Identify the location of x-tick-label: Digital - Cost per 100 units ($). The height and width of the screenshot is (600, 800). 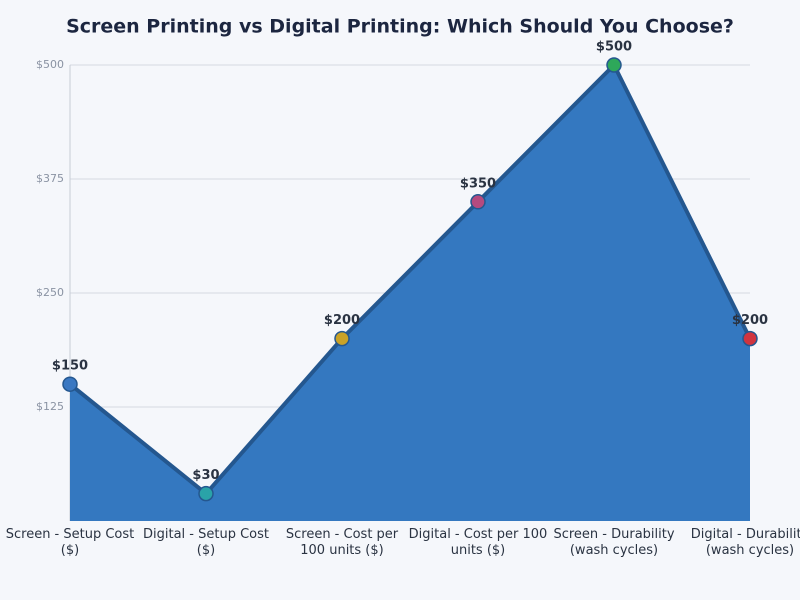
(478, 542).